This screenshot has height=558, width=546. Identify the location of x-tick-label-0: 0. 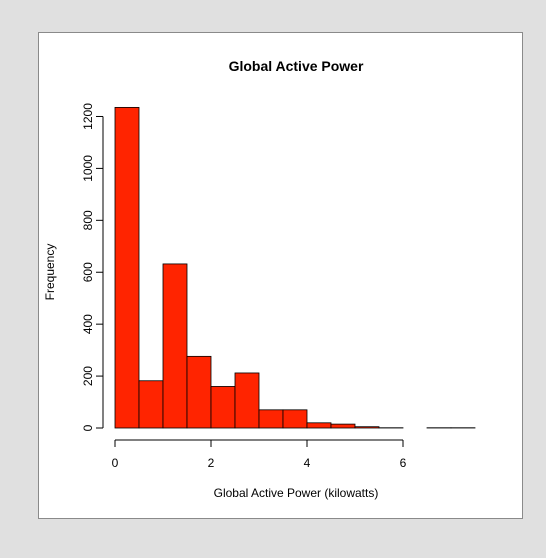
(115, 463).